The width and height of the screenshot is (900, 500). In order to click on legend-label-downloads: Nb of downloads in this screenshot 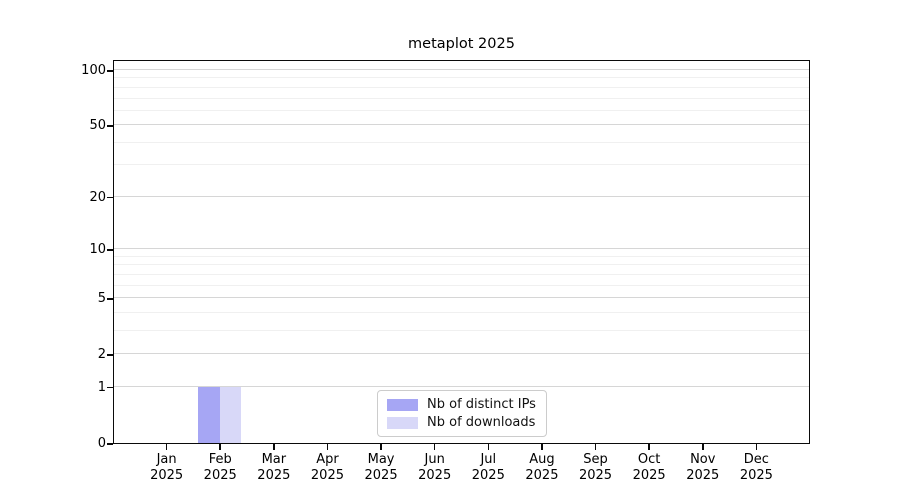, I will do `click(481, 422)`.